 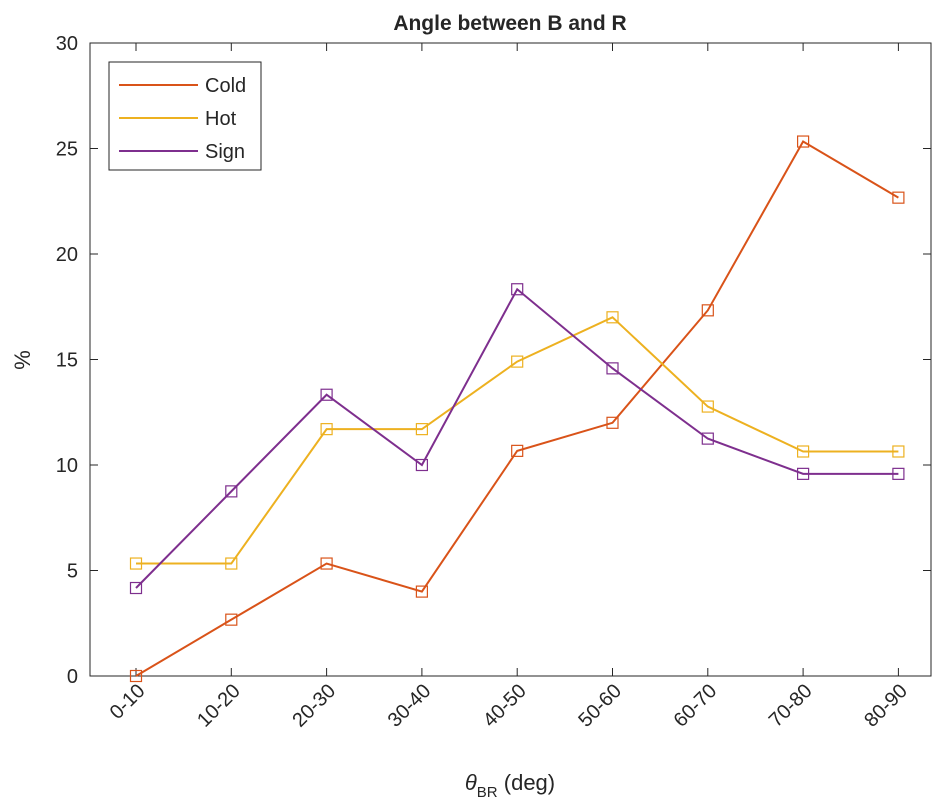 What do you see at coordinates (67, 150) in the screenshot?
I see `y-tick-label: 25` at bounding box center [67, 150].